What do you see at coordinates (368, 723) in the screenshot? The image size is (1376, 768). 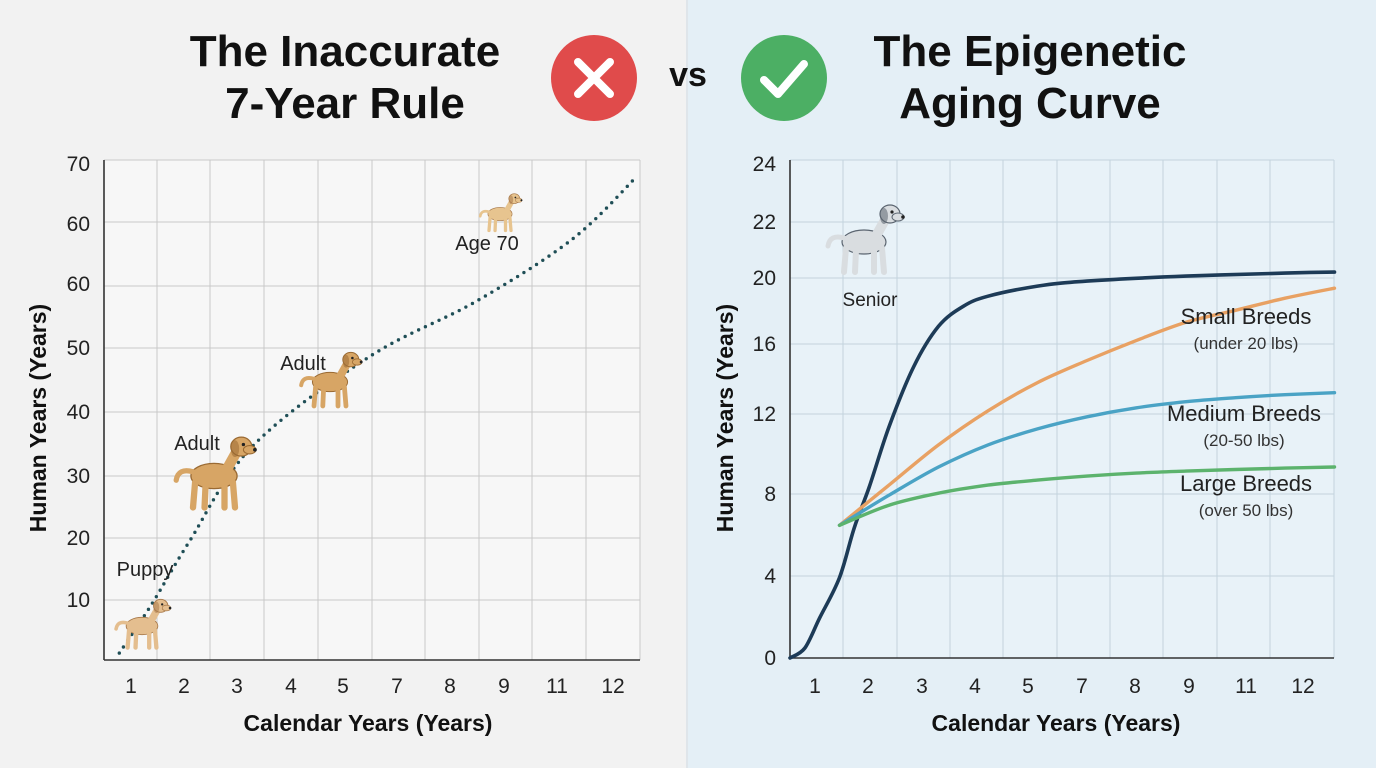 I see `left-x-axis-label: Calendar Years (Years)` at bounding box center [368, 723].